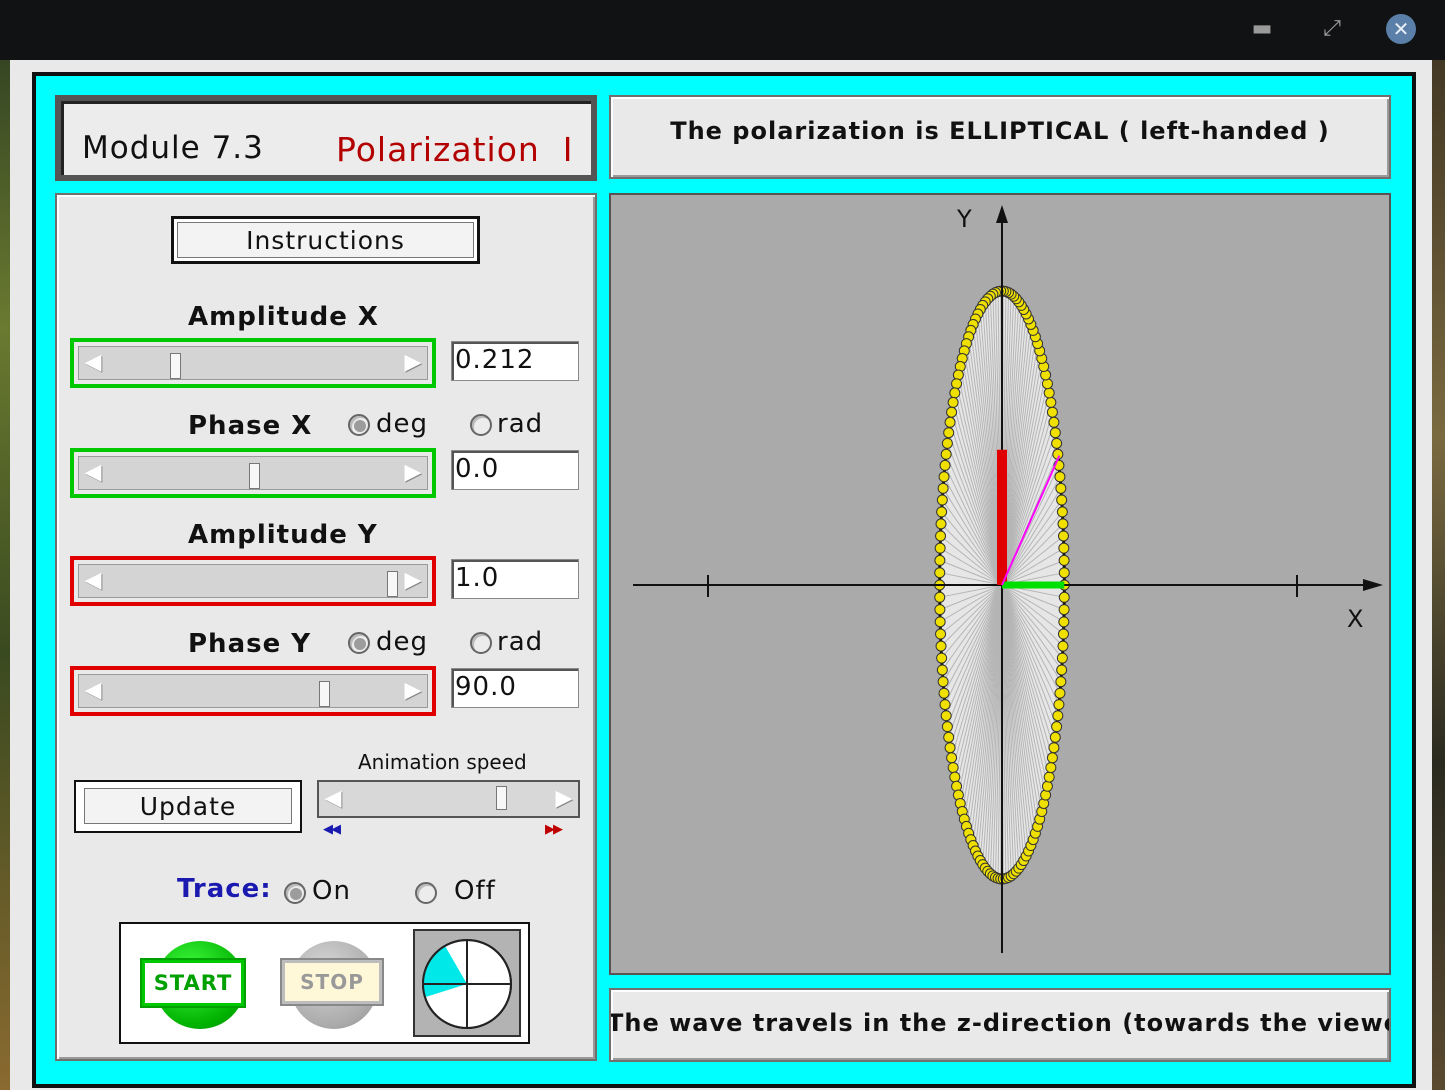 Image resolution: width=1445 pixels, height=1090 pixels. What do you see at coordinates (515, 361) in the screenshot?
I see `amplitude-x-input: 0.212` at bounding box center [515, 361].